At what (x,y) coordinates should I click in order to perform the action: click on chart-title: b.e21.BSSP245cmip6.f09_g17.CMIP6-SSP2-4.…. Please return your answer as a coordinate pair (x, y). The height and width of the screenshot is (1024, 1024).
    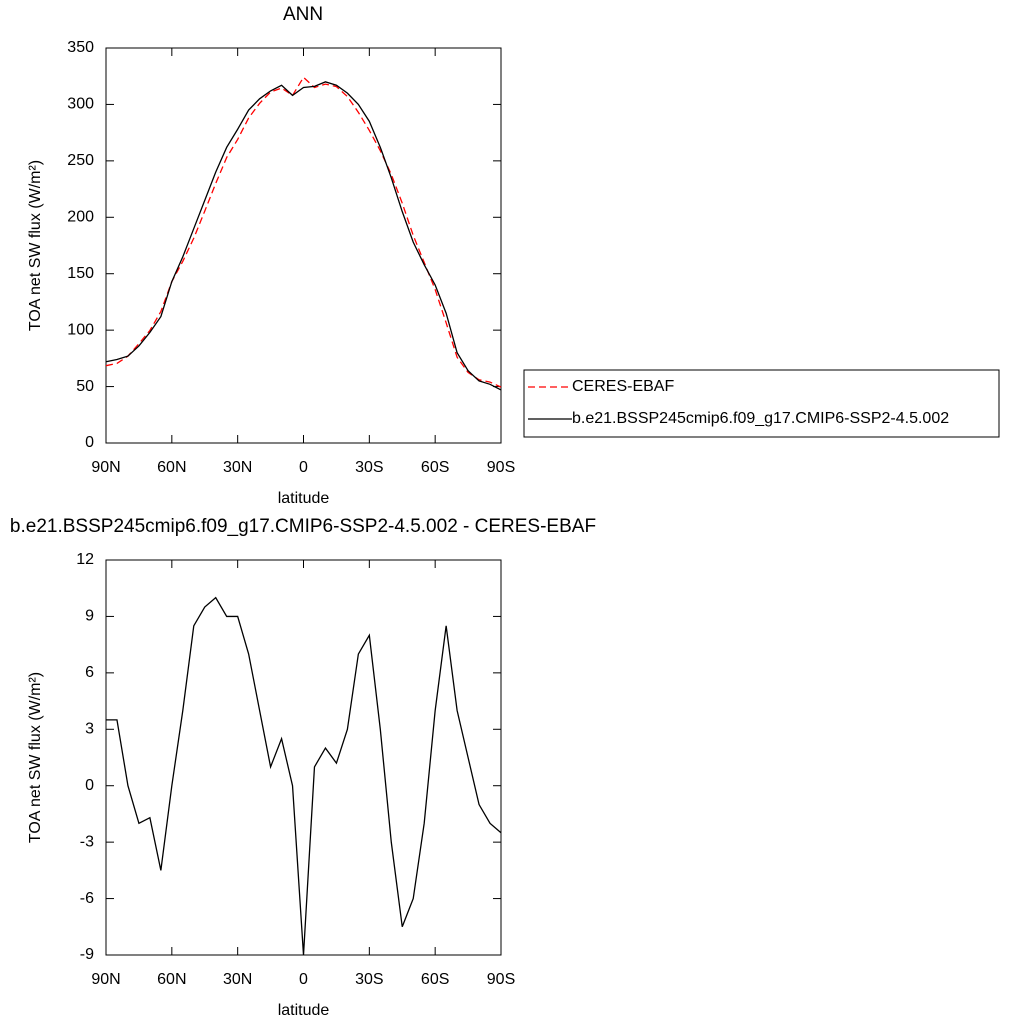
    Looking at the image, I should click on (303, 526).